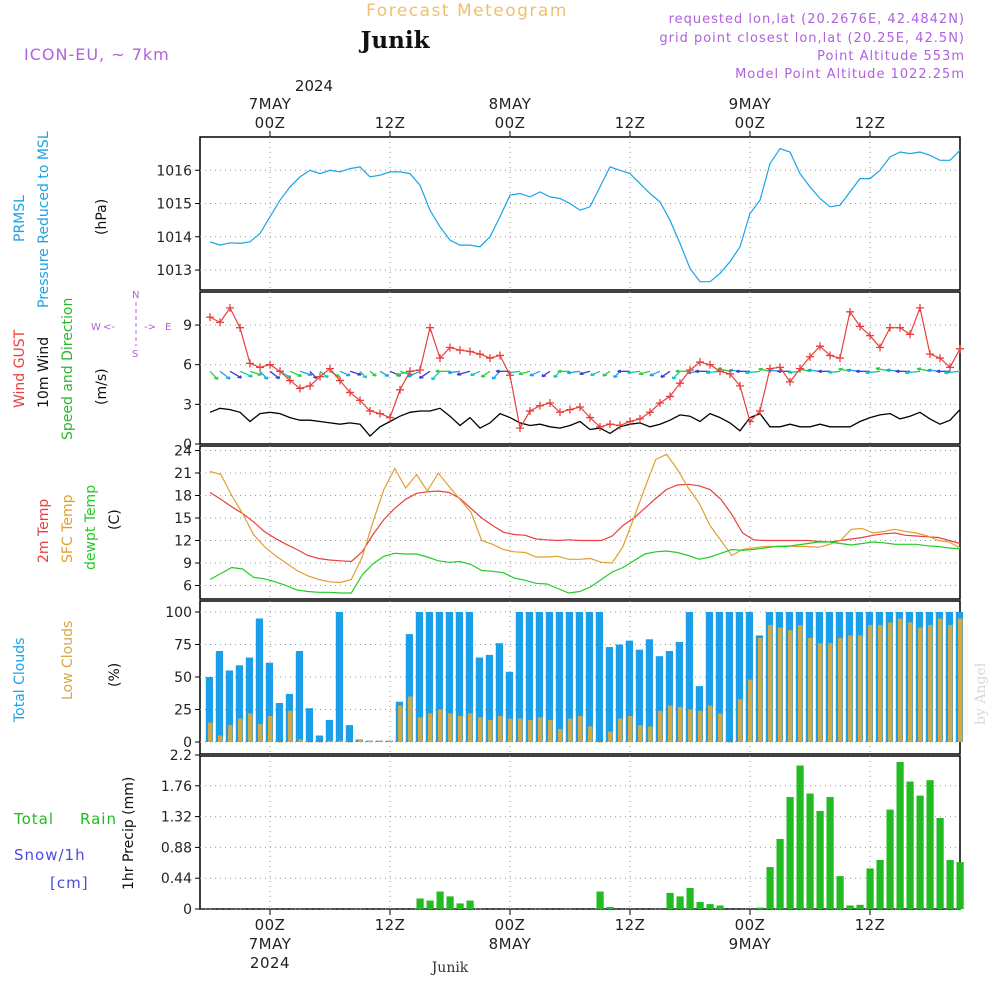  What do you see at coordinates (817, 19) in the screenshot?
I see `requested-coords: requested lon,lat (20.2676E, 42.4842N)` at bounding box center [817, 19].